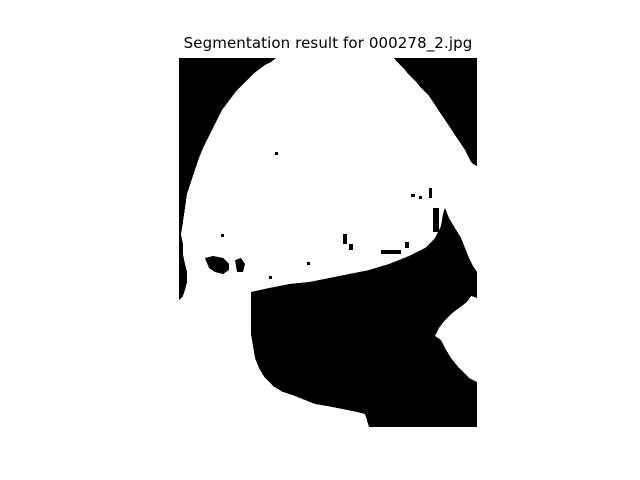  I want to click on plot-title: Segmentation result for 000278_2.jpg, so click(328, 43).